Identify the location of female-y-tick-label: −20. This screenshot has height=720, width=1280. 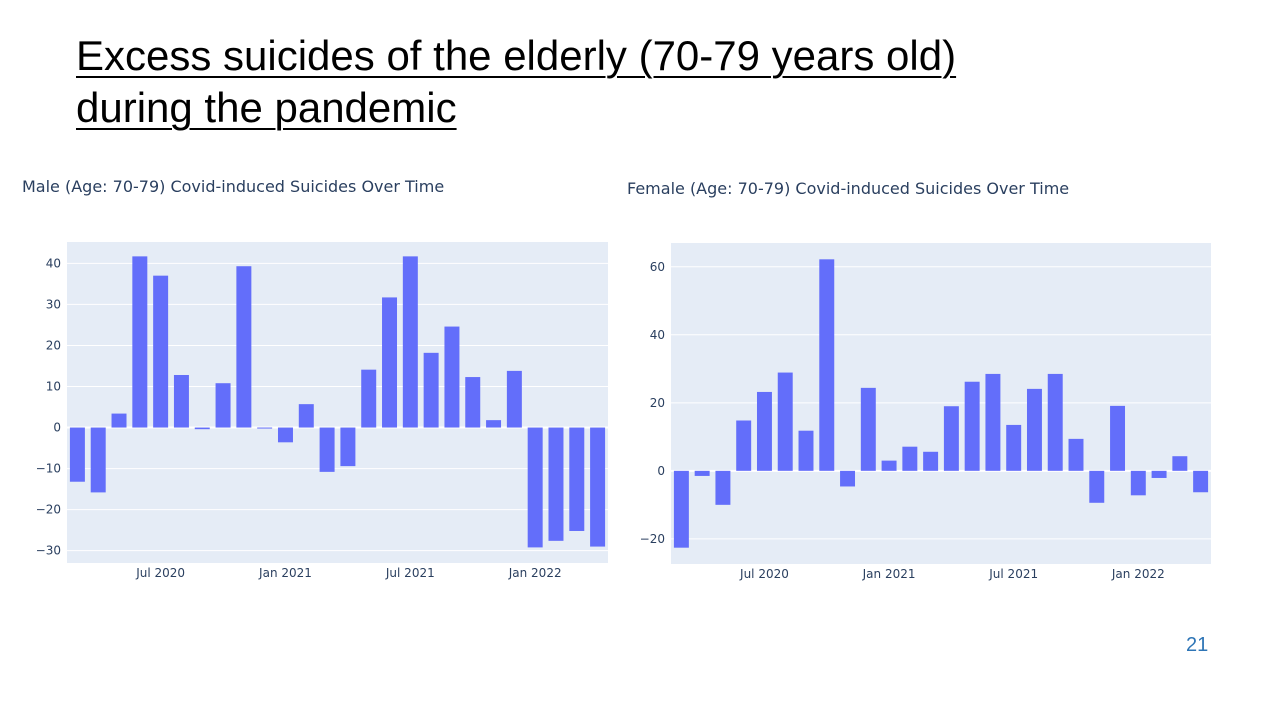
(652, 539).